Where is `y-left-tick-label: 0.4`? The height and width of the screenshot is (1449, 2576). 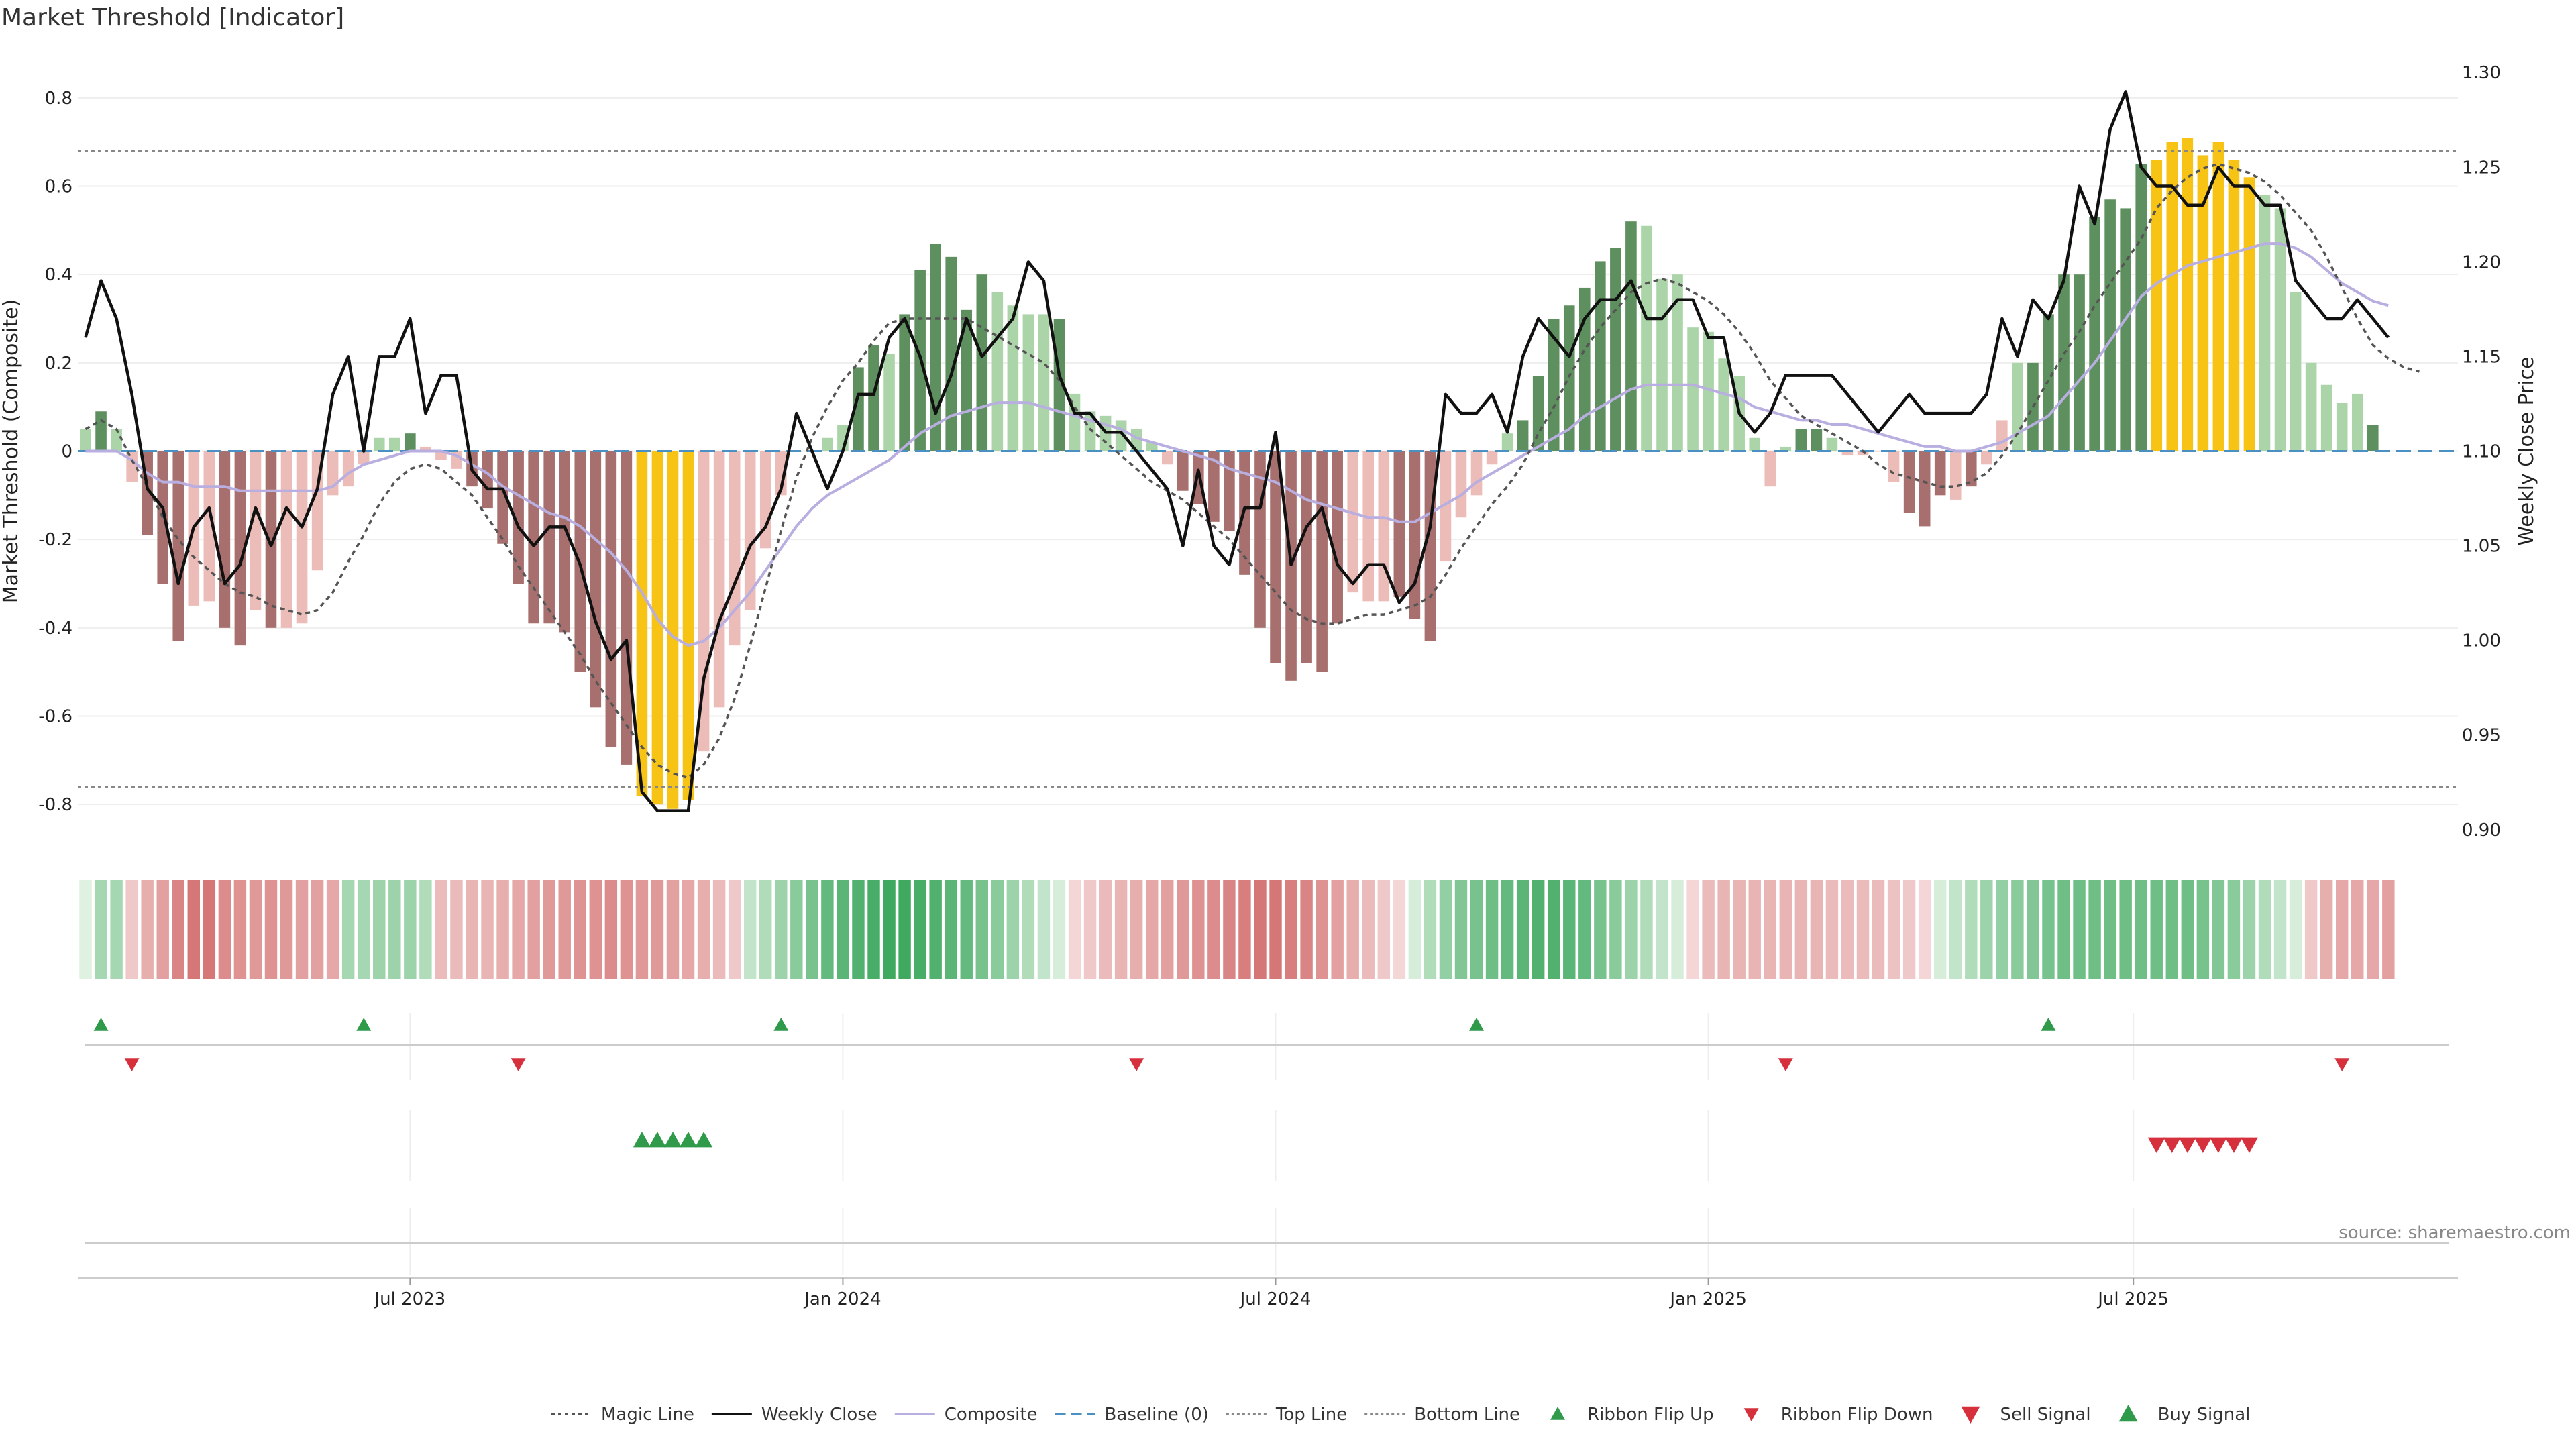
y-left-tick-label: 0.4 is located at coordinates (58, 275).